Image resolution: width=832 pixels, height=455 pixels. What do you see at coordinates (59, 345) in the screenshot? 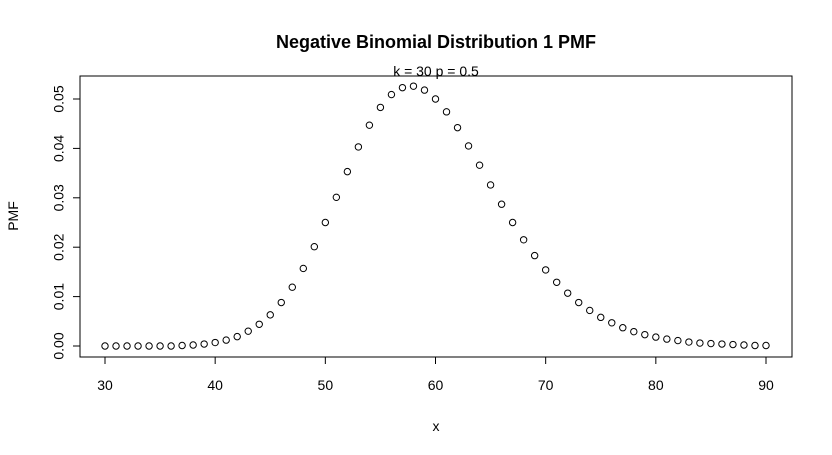
I see `y-tick-label: 0.00` at bounding box center [59, 345].